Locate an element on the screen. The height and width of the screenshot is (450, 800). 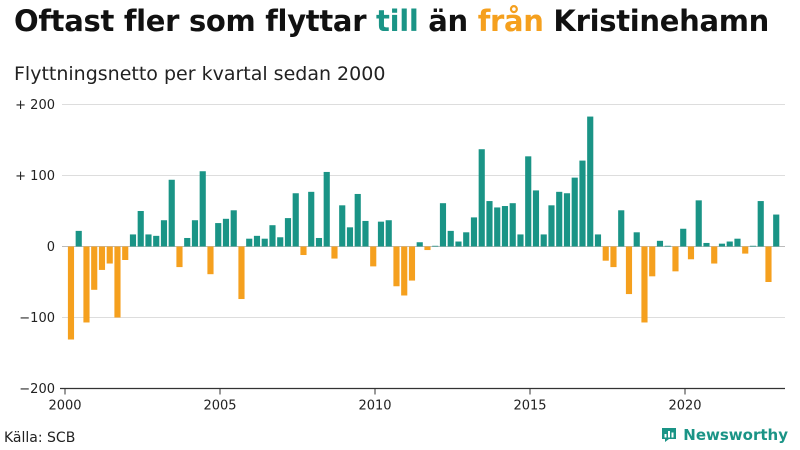
y-axis-labels: + 200 + 100 0 −100 −200 is located at coordinates (35, 247).